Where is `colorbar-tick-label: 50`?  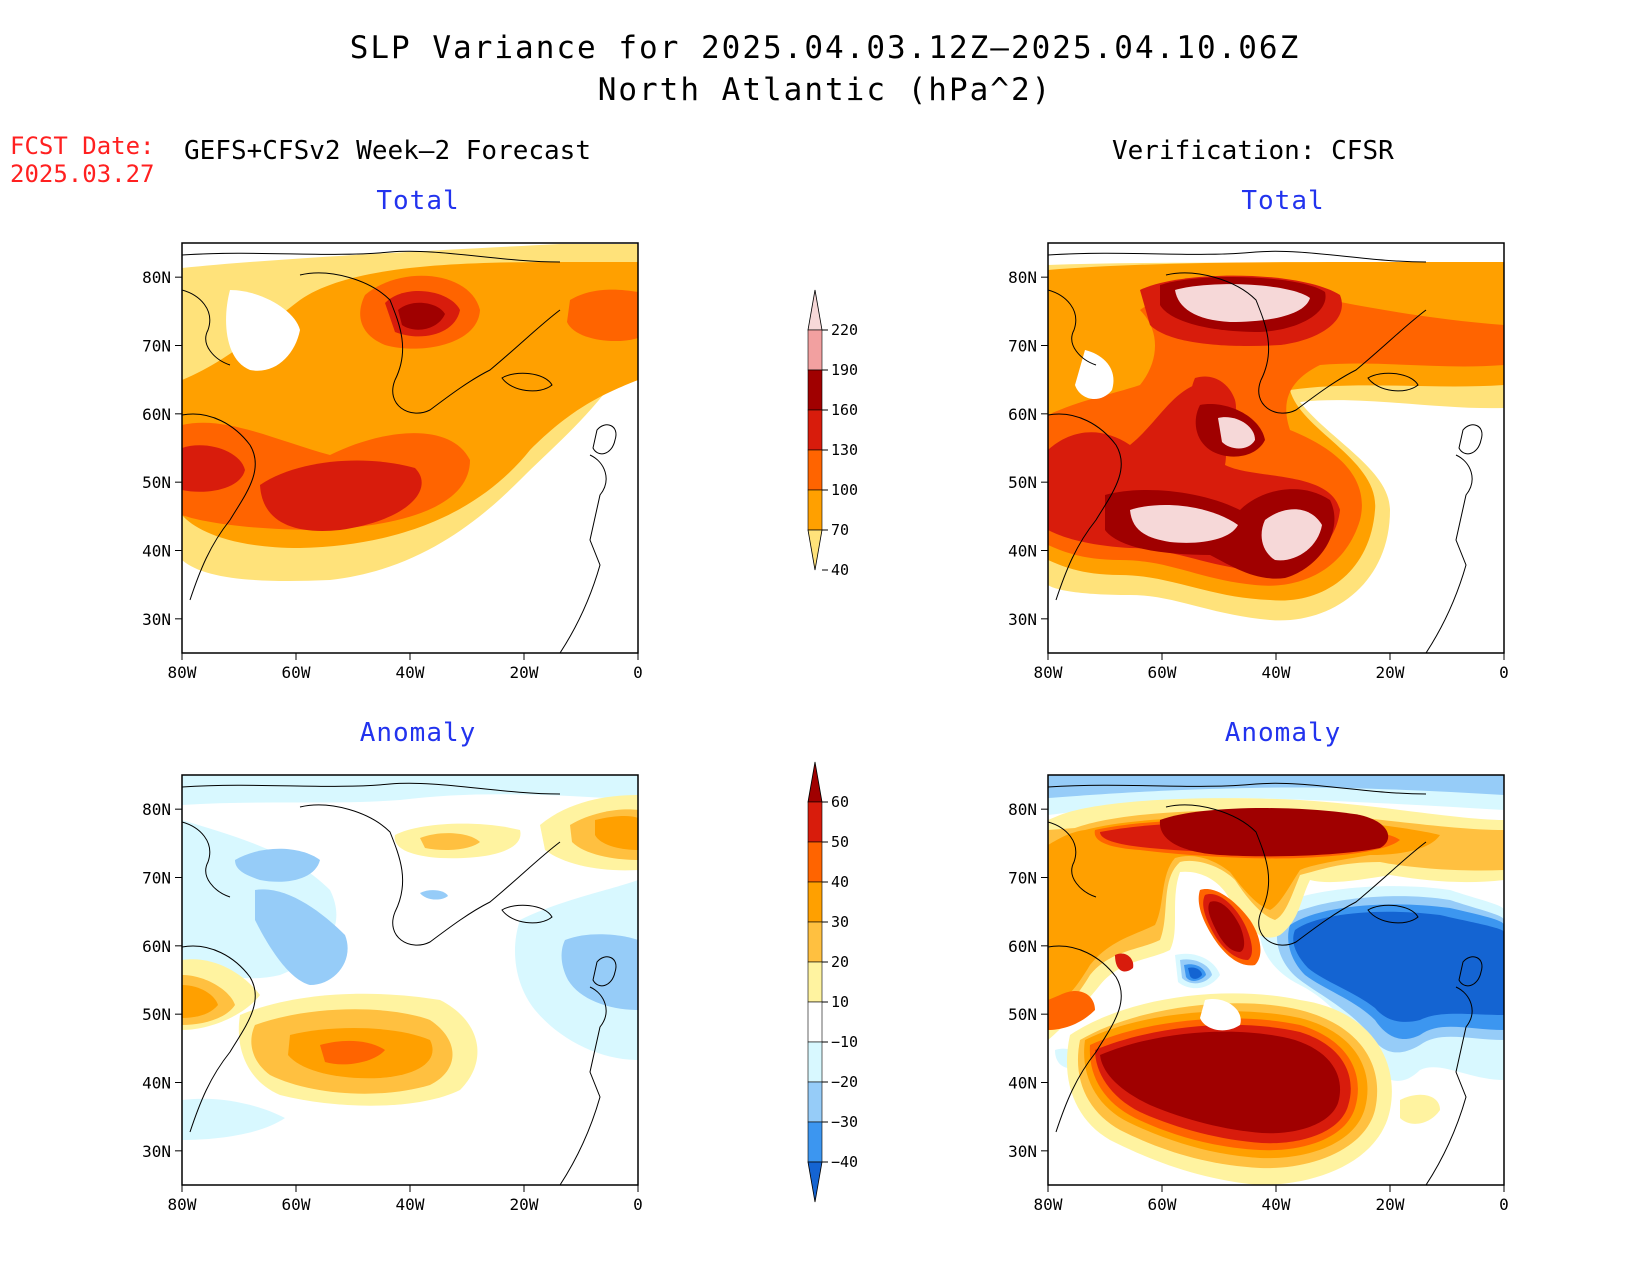 colorbar-tick-label: 50 is located at coordinates (840, 842).